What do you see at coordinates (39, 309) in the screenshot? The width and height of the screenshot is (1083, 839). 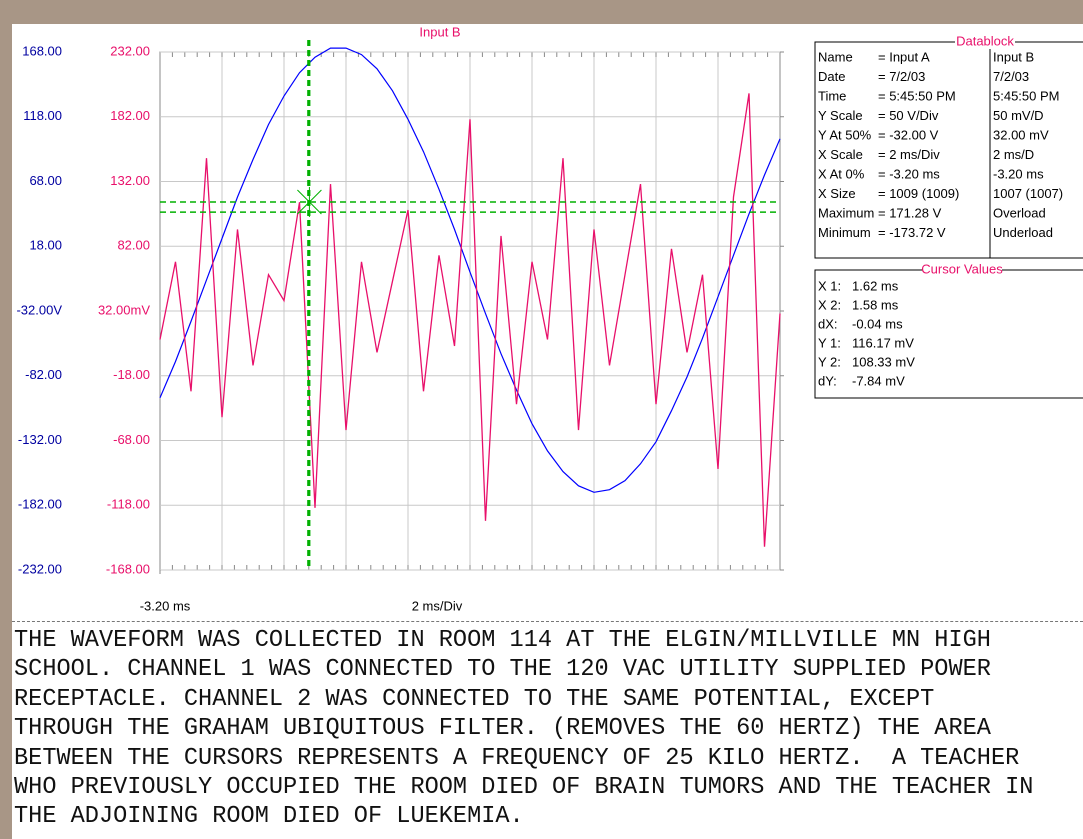 I see `y-tick-label: -32.00V` at bounding box center [39, 309].